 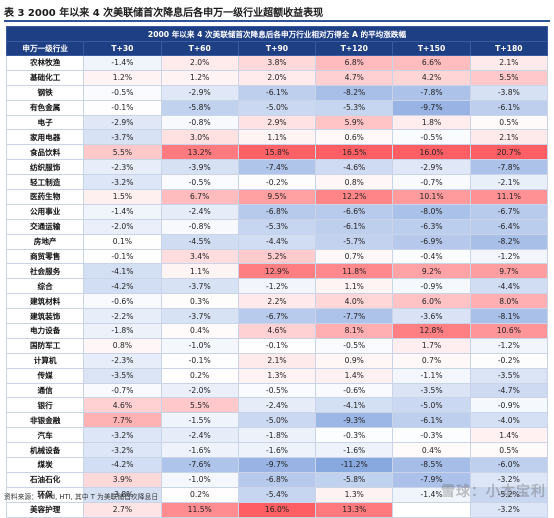 I want to click on header-t150: T+150, so click(x=431, y=48).